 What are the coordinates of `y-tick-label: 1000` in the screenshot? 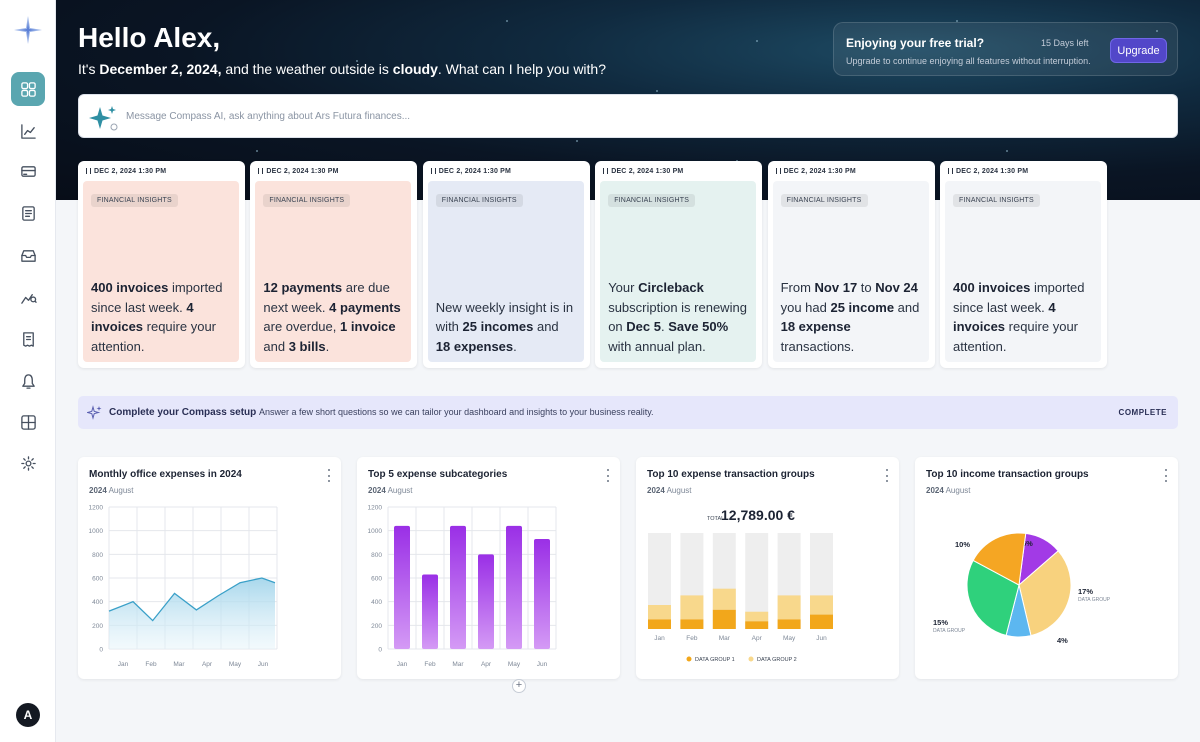 It's located at (375, 531).